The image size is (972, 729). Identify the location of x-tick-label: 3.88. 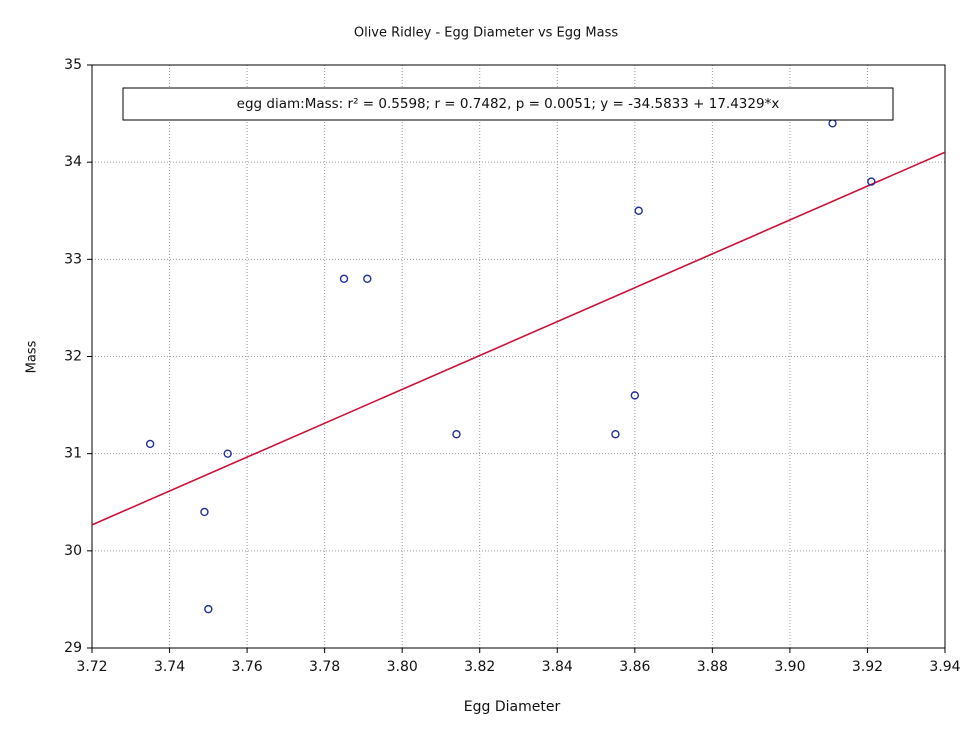
(712, 667).